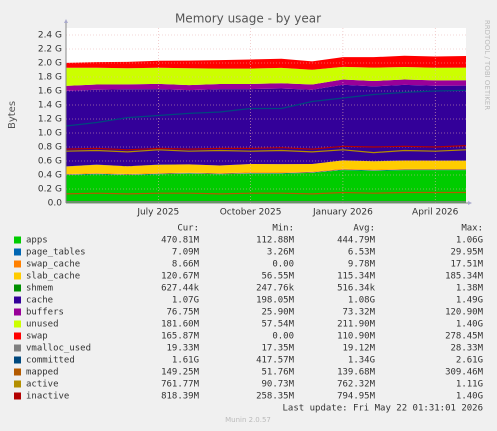  I want to click on legend-stat: 1.08G, so click(361, 301).